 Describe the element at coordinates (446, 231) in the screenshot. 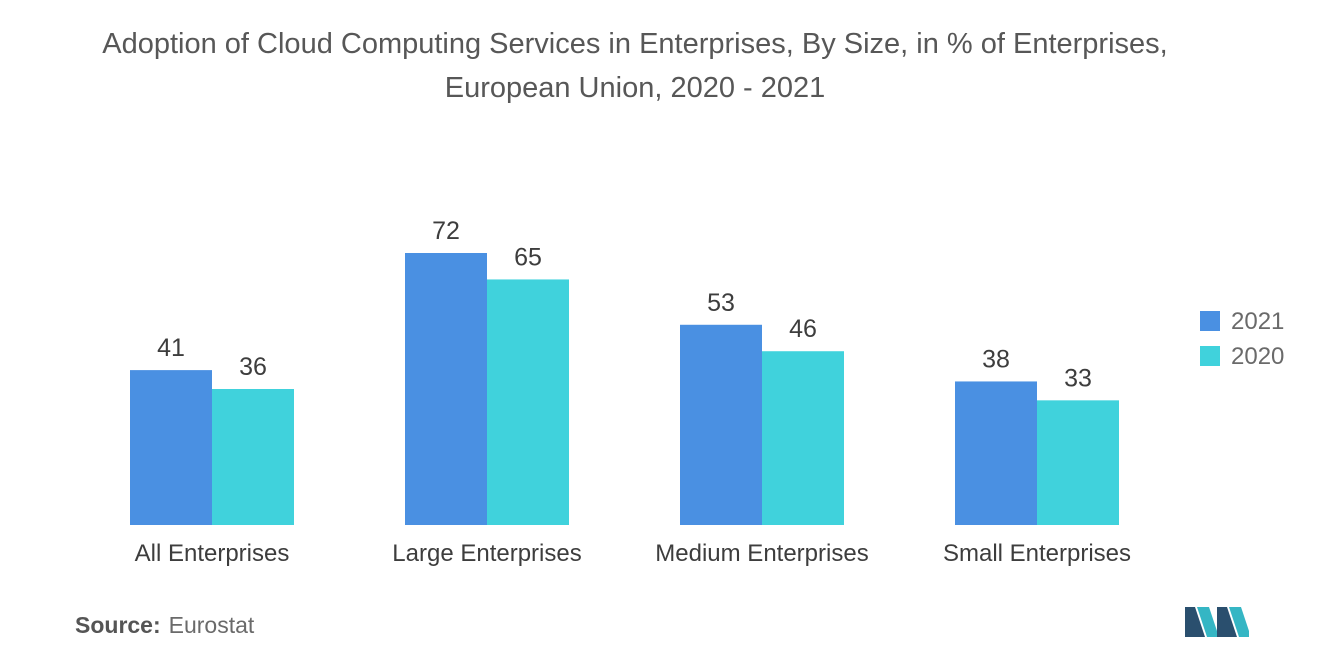

I see `data-label: 72` at that location.